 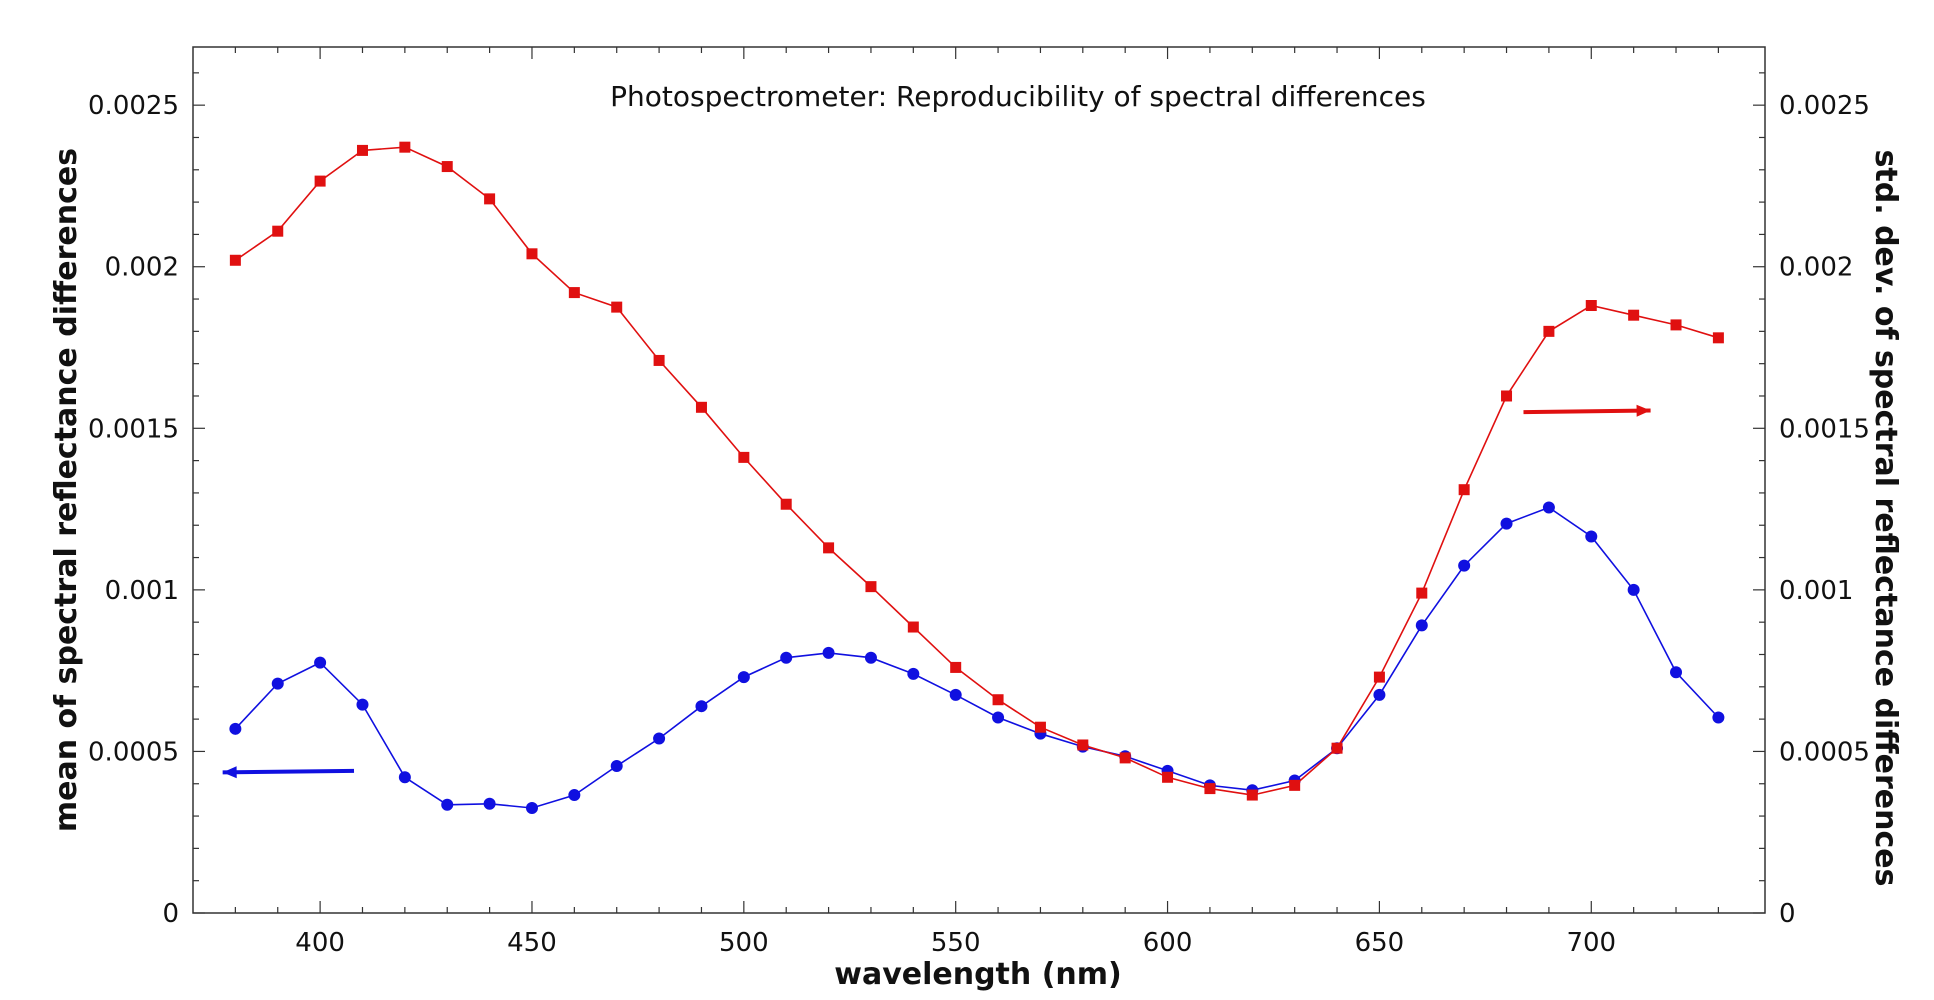 What do you see at coordinates (532, 943) in the screenshot?
I see `x-tick-label: 450` at bounding box center [532, 943].